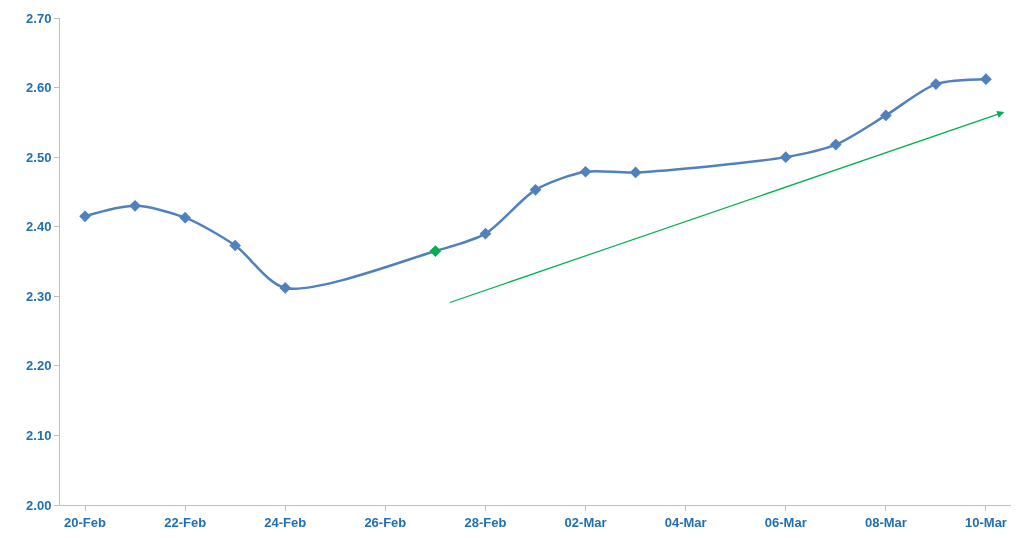  I want to click on x-tick-label: 24-Feb, so click(285, 522).